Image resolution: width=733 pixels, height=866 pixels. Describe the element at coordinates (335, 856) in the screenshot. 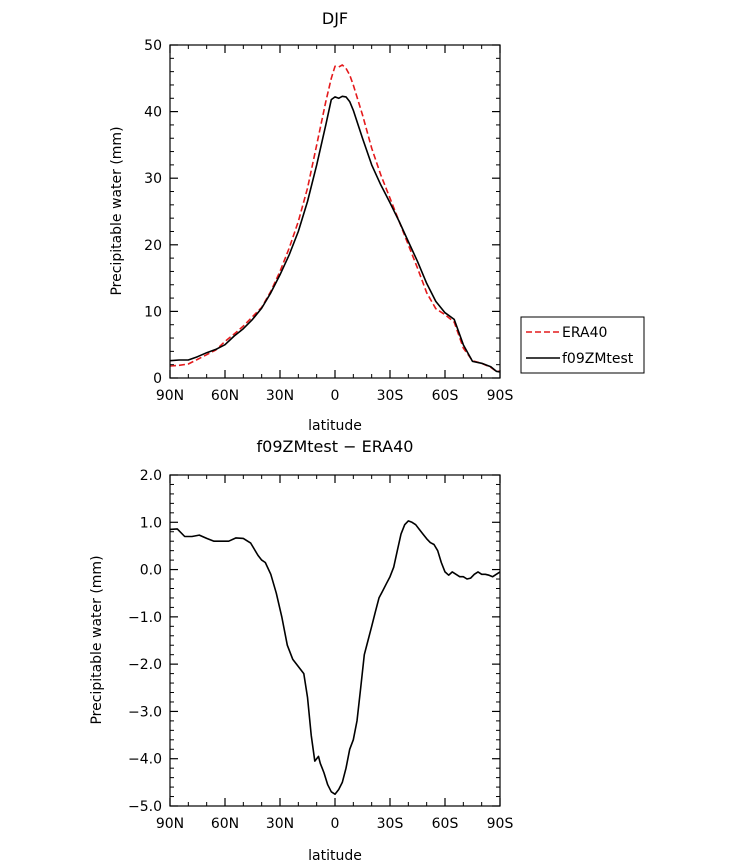

I see `bottom-x-axis-label: latitude` at that location.